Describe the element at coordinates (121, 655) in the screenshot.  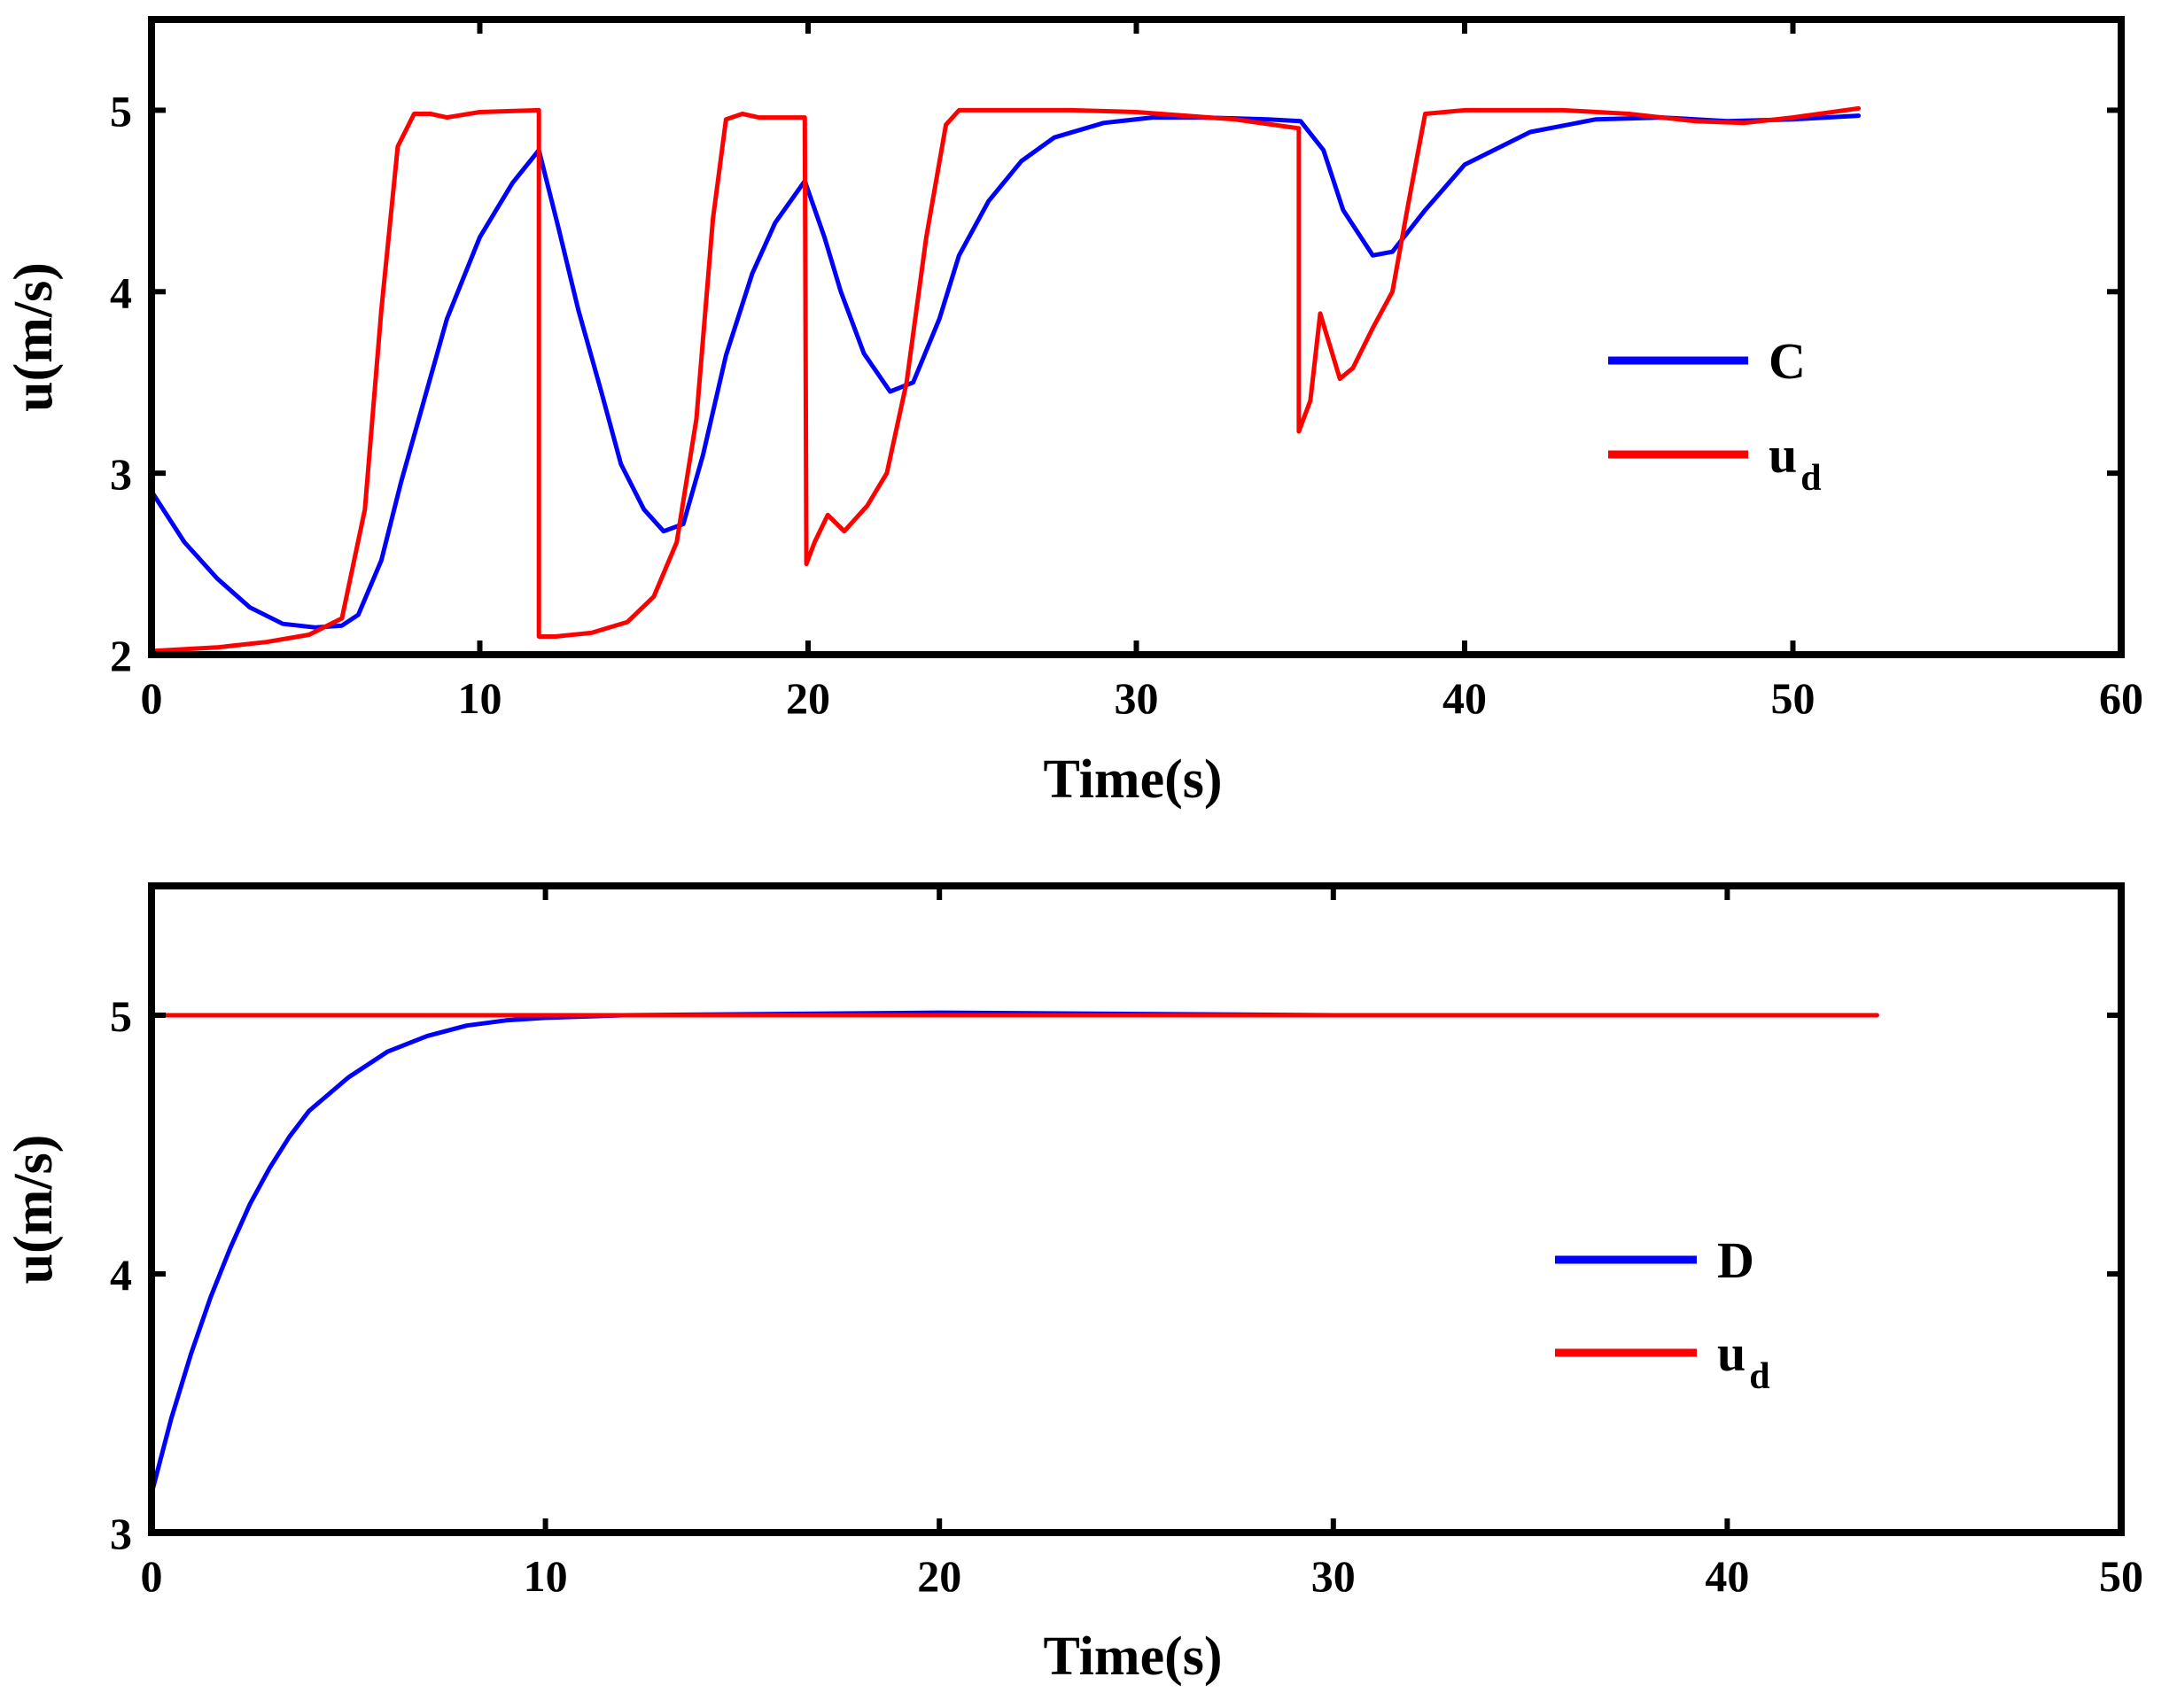
I see `y-tick-label: 2` at that location.